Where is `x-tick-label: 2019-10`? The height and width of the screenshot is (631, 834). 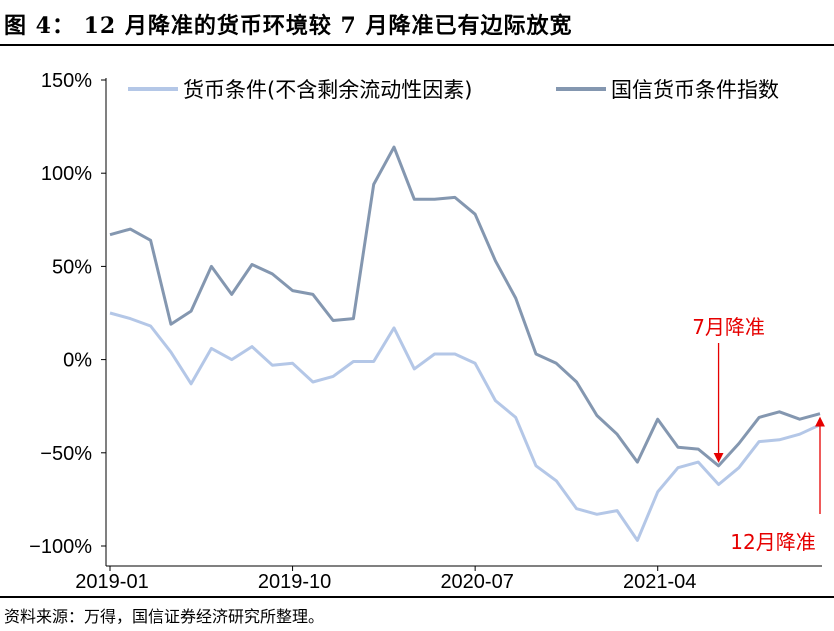 x-tick-label: 2019-10 is located at coordinates (294, 582).